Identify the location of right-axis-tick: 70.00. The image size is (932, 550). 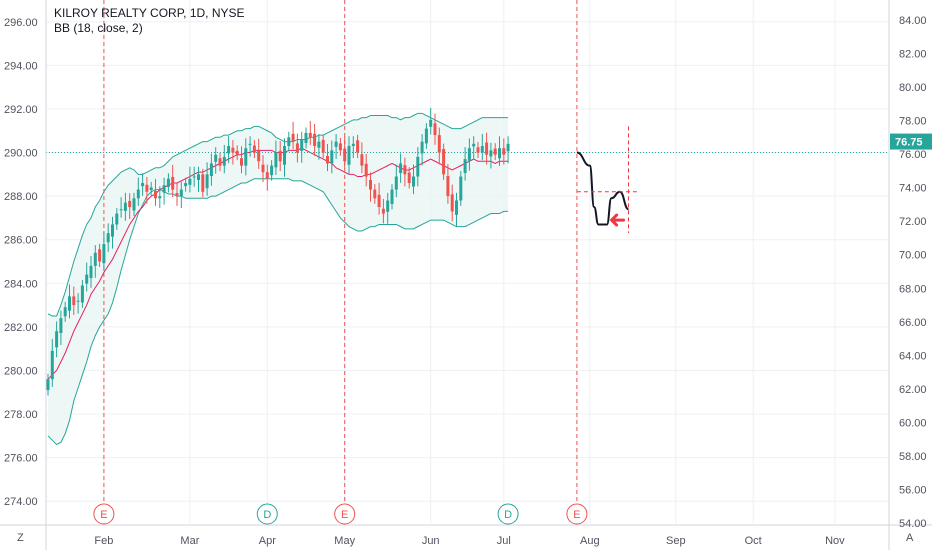
(913, 256).